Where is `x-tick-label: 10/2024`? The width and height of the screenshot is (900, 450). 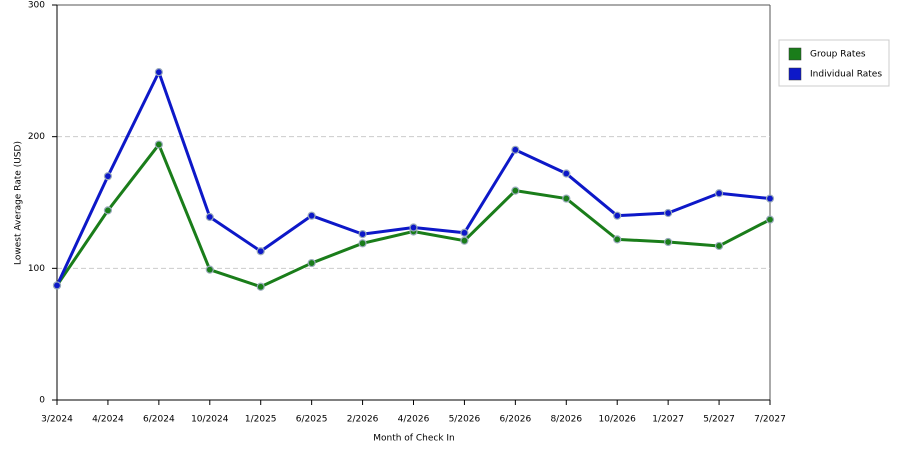 x-tick-label: 10/2024 is located at coordinates (210, 420).